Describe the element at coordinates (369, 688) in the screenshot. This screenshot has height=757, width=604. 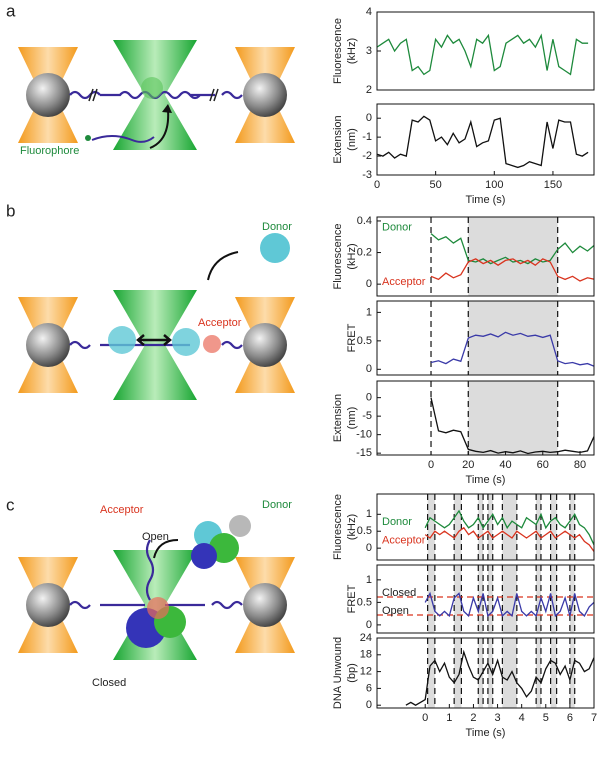
I see `y-tick-label: 6` at that location.